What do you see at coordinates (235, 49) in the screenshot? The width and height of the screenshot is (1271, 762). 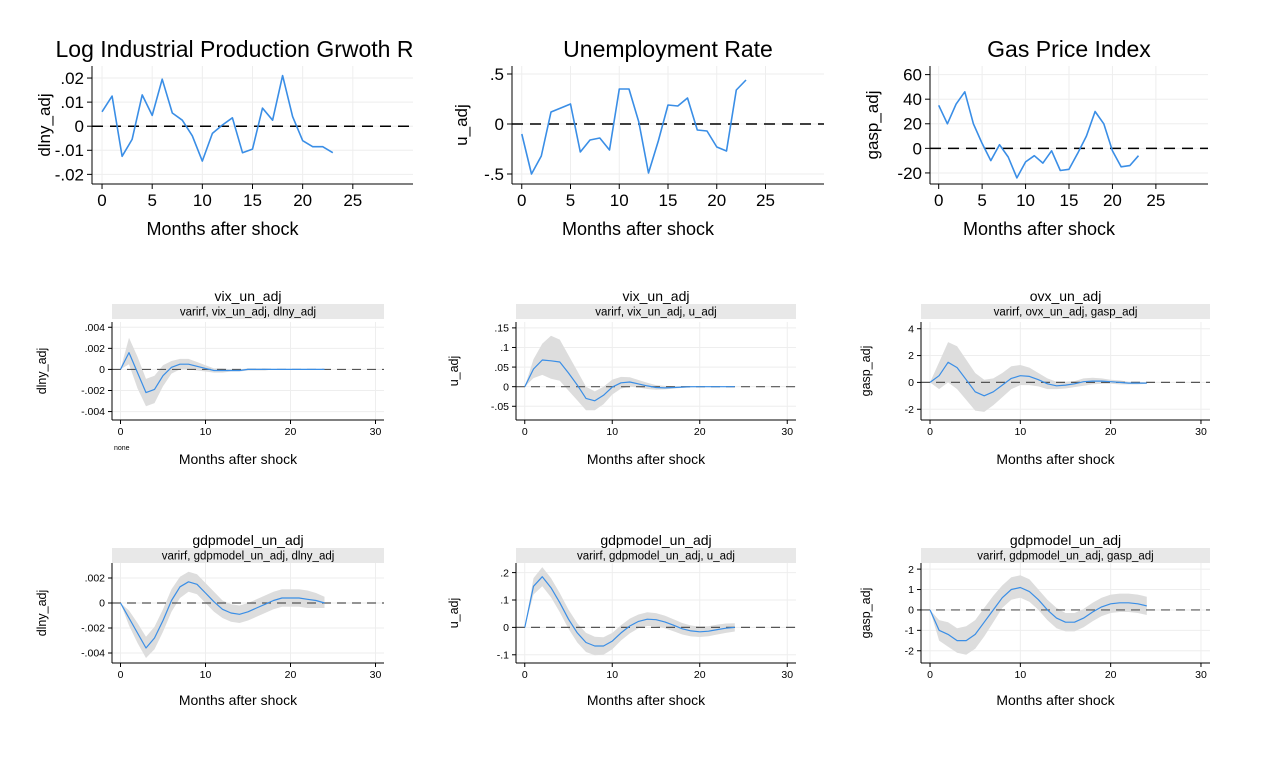 I see `chart-title: Log Industrial Production Grwoth R` at bounding box center [235, 49].